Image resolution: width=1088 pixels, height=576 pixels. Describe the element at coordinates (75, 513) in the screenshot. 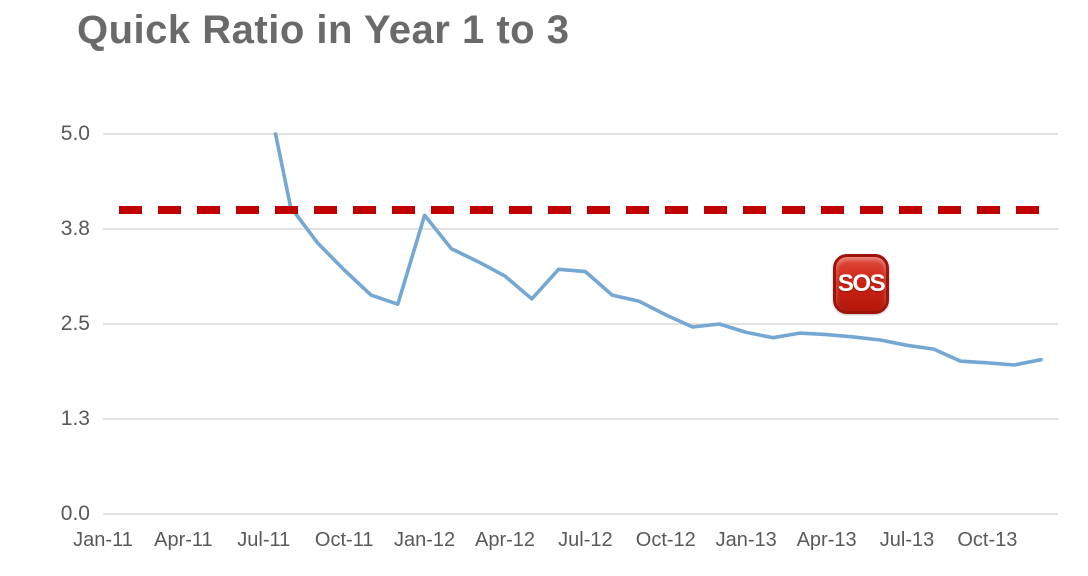

I see `y-tick-label: 0.0` at that location.